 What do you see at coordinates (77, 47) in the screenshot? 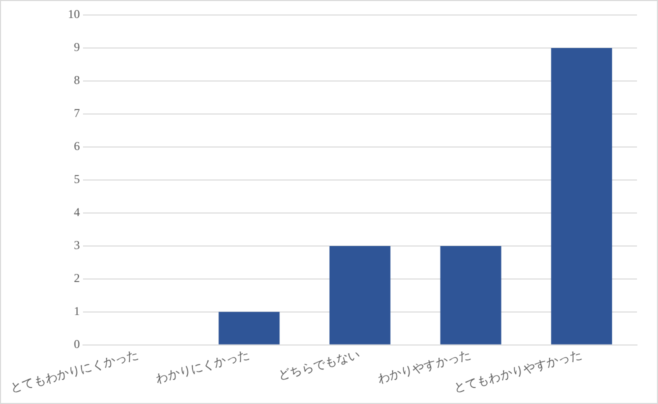
I see `y-tick-label: 9` at bounding box center [77, 47].